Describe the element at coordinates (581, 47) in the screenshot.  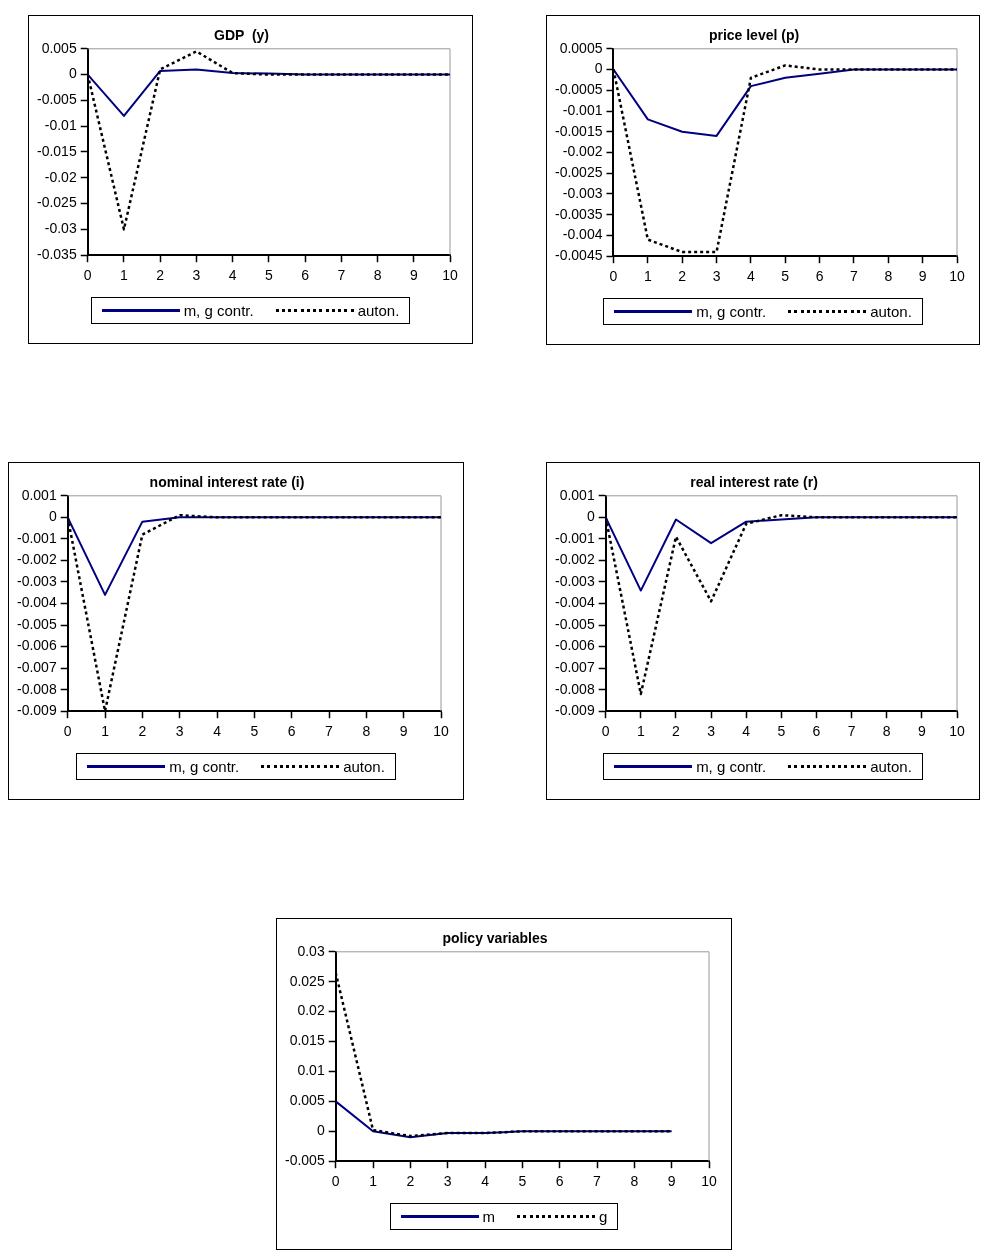
I see `y-tick-label: 0.0005` at that location.